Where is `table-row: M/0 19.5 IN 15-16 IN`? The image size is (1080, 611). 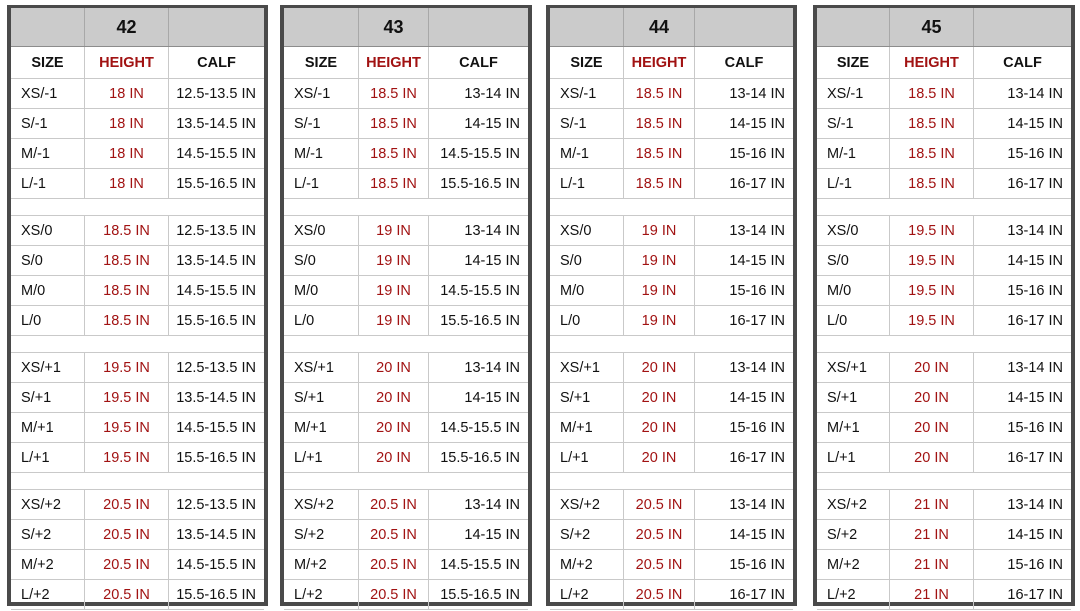
table-row: M/0 19.5 IN 15-16 IN is located at coordinates (944, 291).